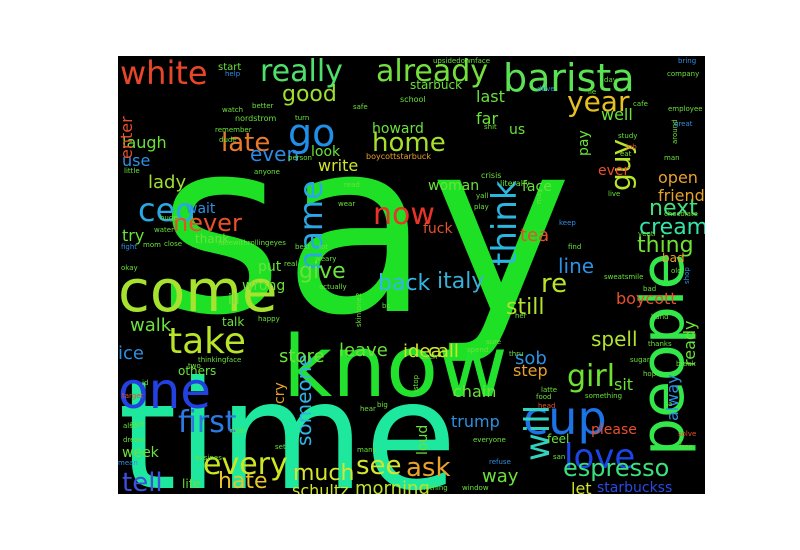 The width and height of the screenshot is (800, 550). I want to click on word-last: last, so click(490, 96).